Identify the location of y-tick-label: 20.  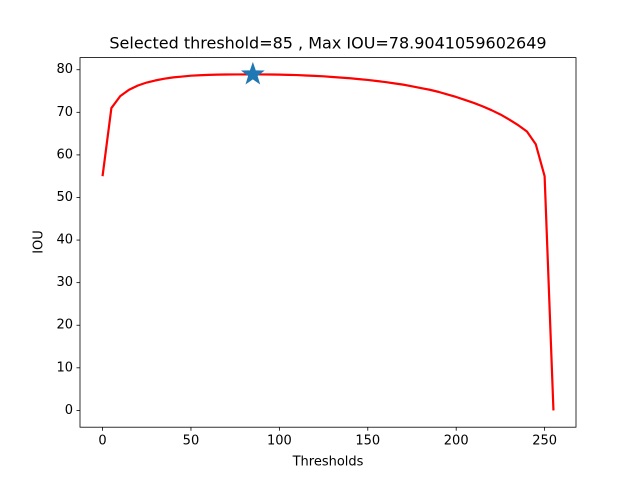
(64, 325).